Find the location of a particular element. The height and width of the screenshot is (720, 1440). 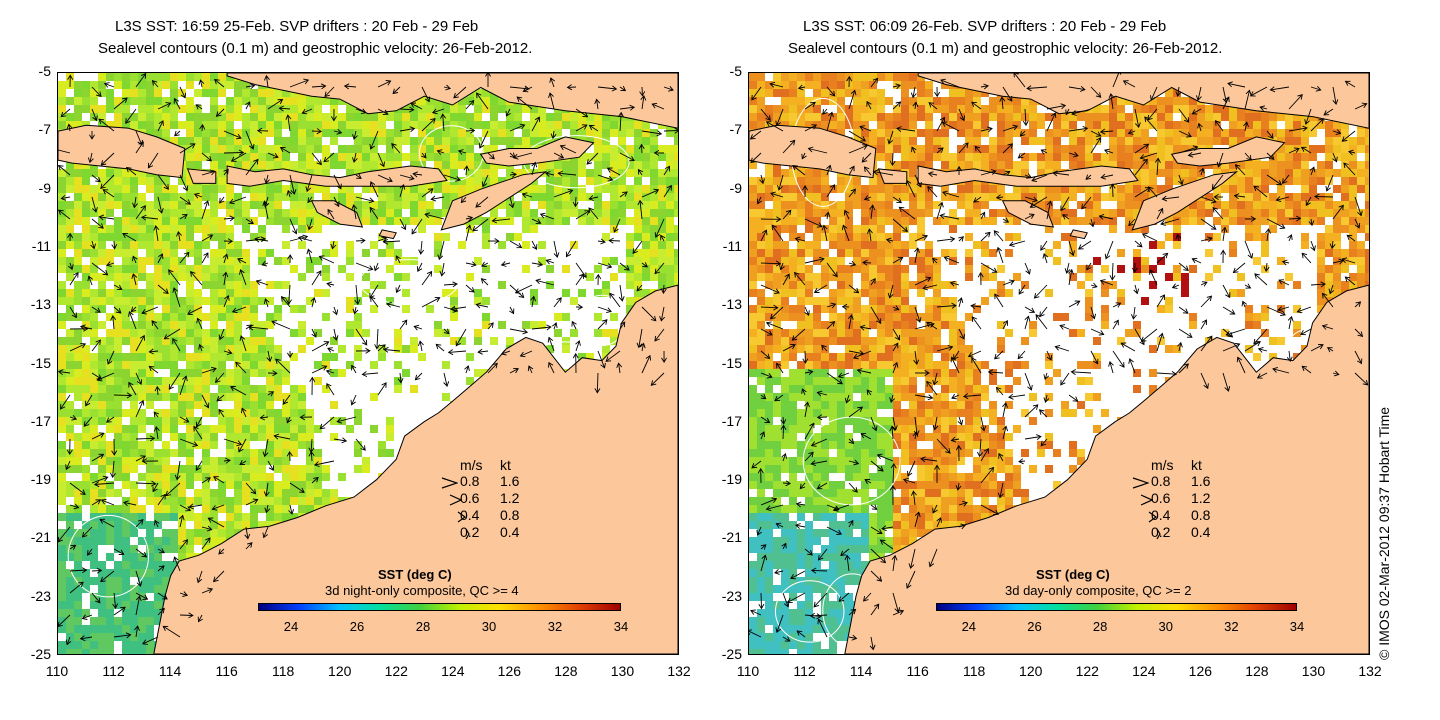

island-land is located at coordinates (387, 234).